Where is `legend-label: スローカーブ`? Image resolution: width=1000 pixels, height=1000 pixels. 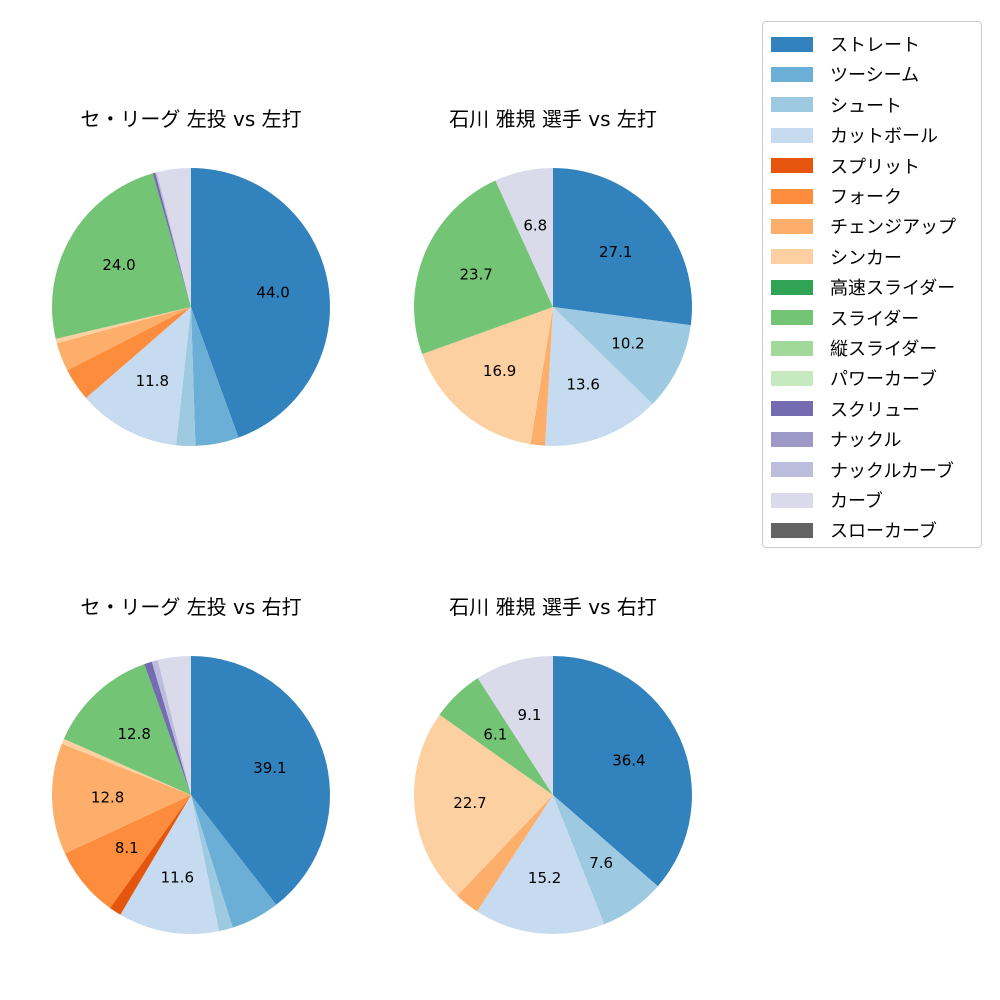 legend-label: スローカーブ is located at coordinates (883, 532).